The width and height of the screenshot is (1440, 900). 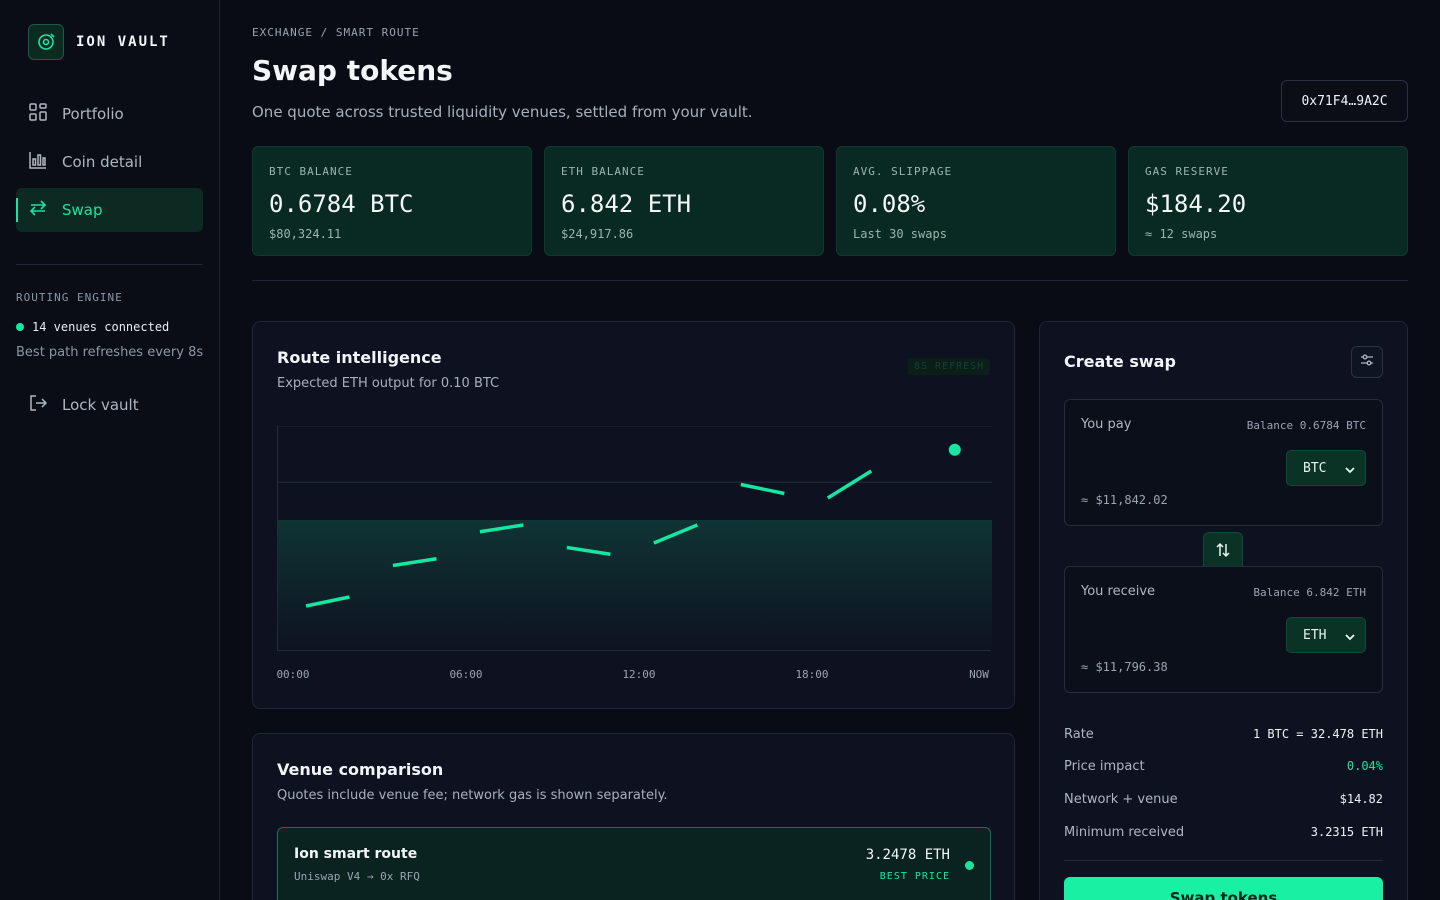 What do you see at coordinates (1315, 635) in the screenshot?
I see `receive-token-value: ETH` at bounding box center [1315, 635].